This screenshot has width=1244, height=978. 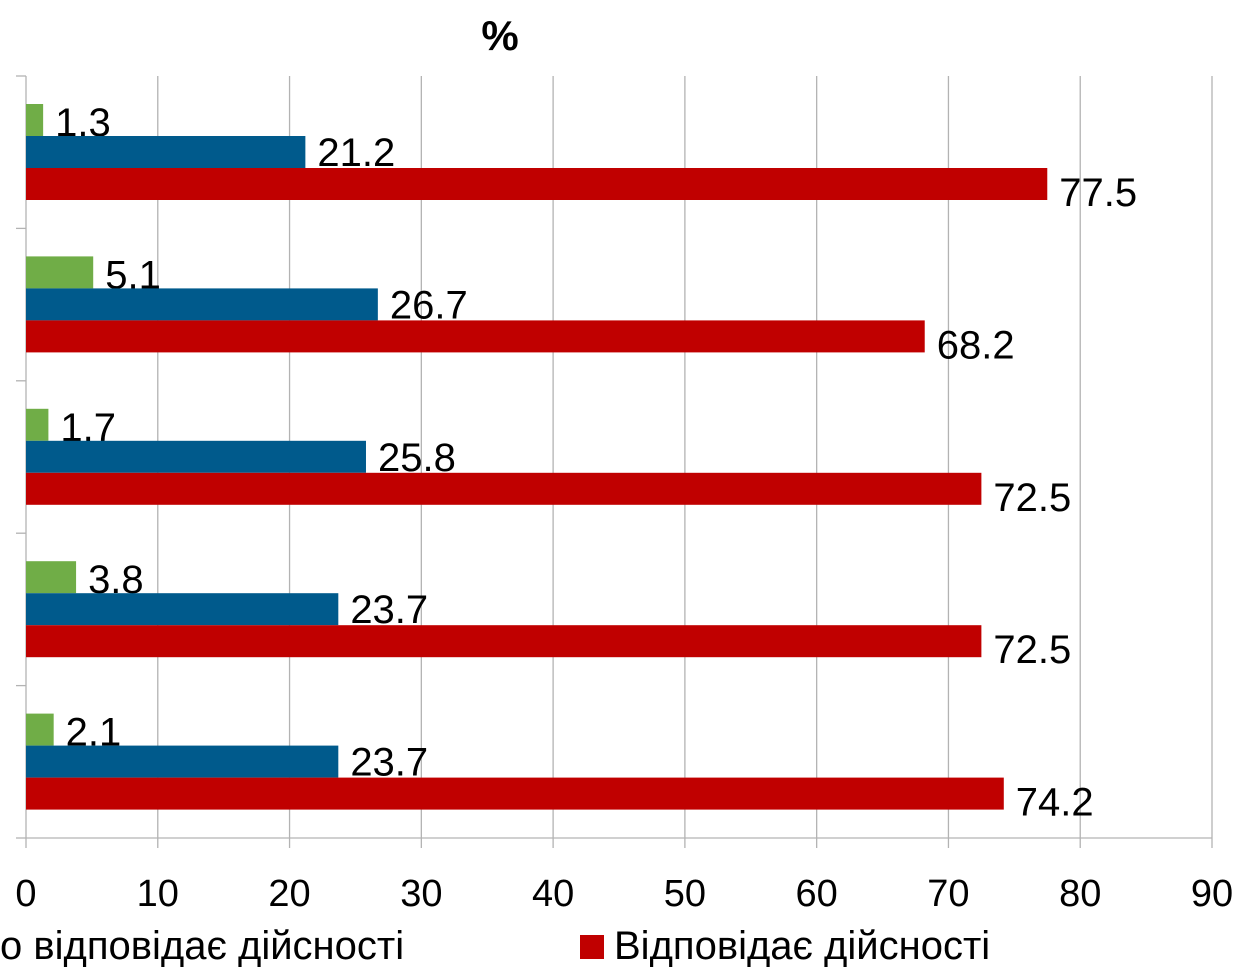 I want to click on bar-s2-c4, so click(x=515, y=793).